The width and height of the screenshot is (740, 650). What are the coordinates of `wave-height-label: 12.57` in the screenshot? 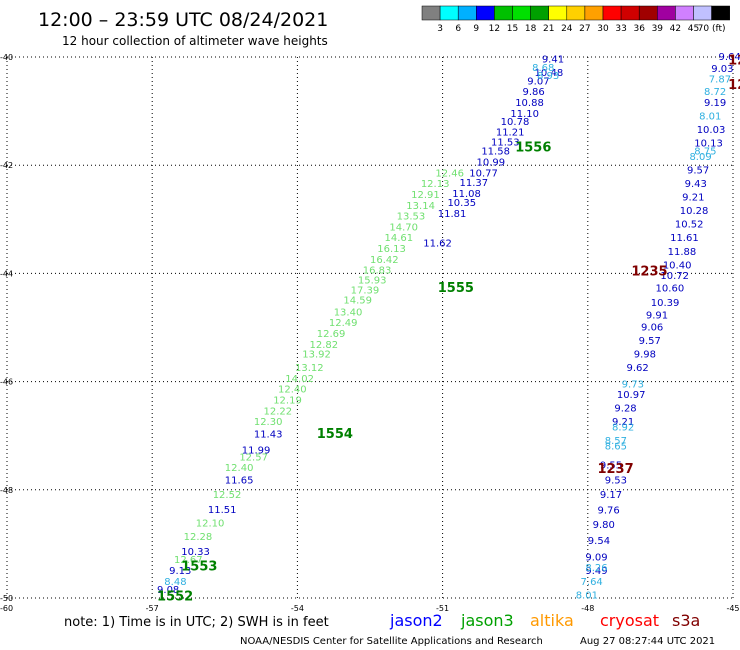 It's located at (253, 457).